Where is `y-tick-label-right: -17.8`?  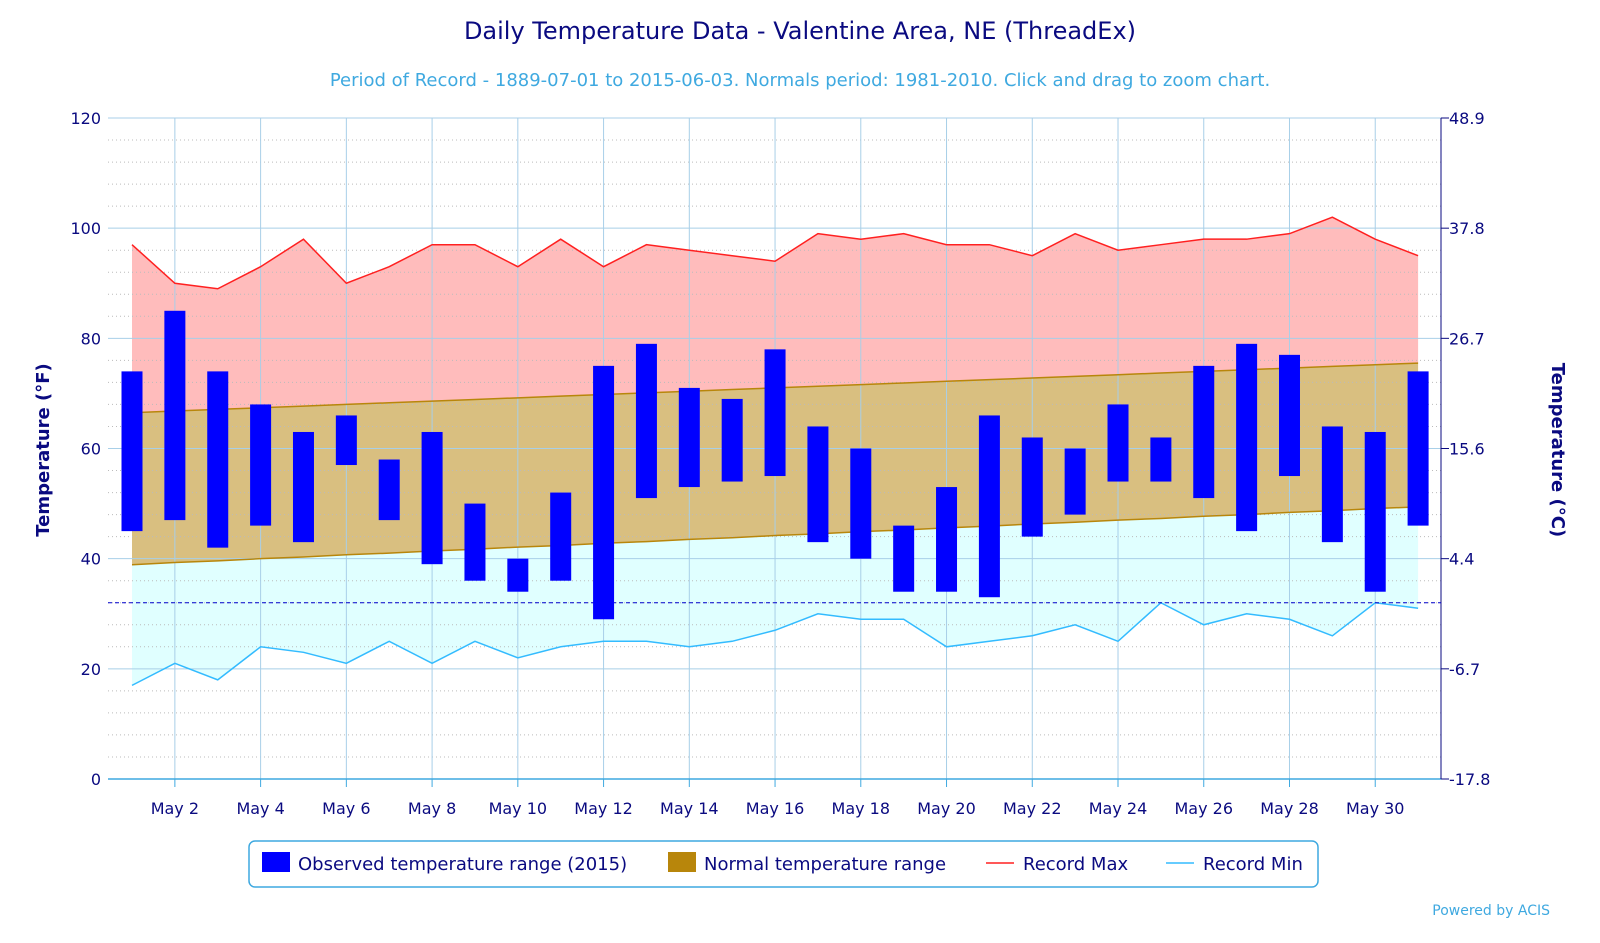 y-tick-label-right: -17.8 is located at coordinates (1469, 779).